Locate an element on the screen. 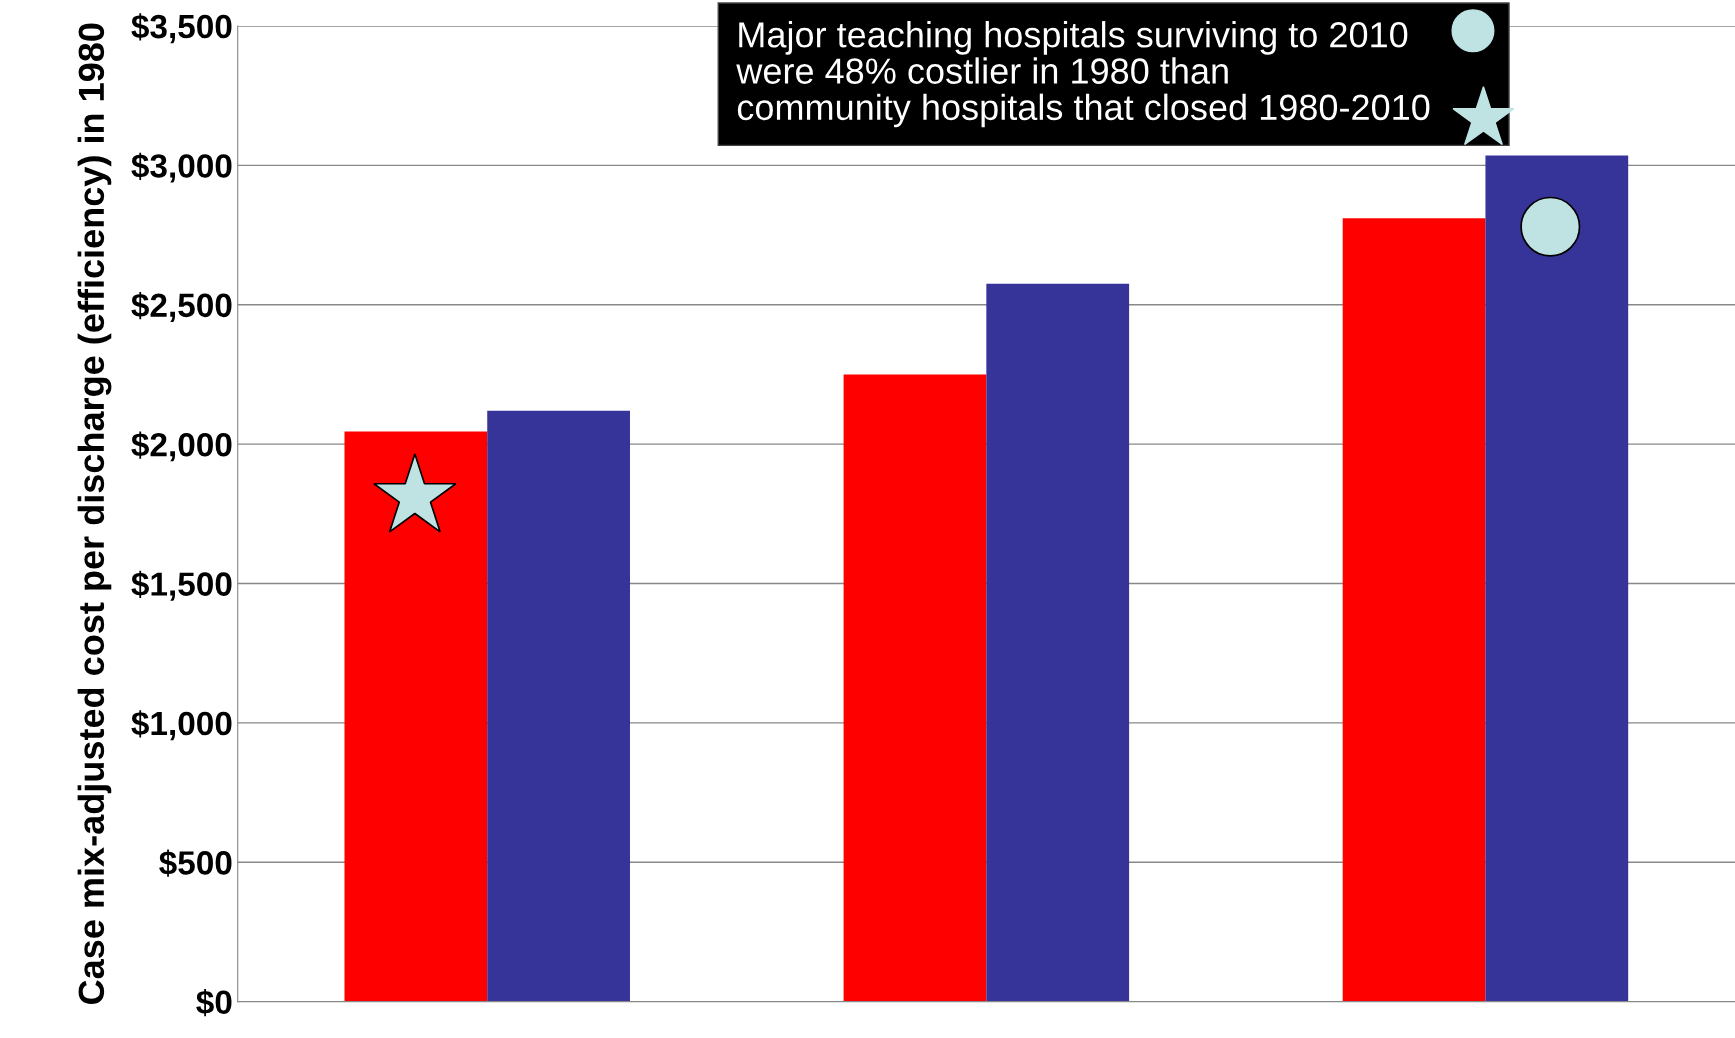 This screenshot has width=1735, height=1038. annotation: Major teaching hospitals surviving to 2010 were 48% costlier in 1980 than community hospitals that closed 1980-2010 is located at coordinates (1083, 74).